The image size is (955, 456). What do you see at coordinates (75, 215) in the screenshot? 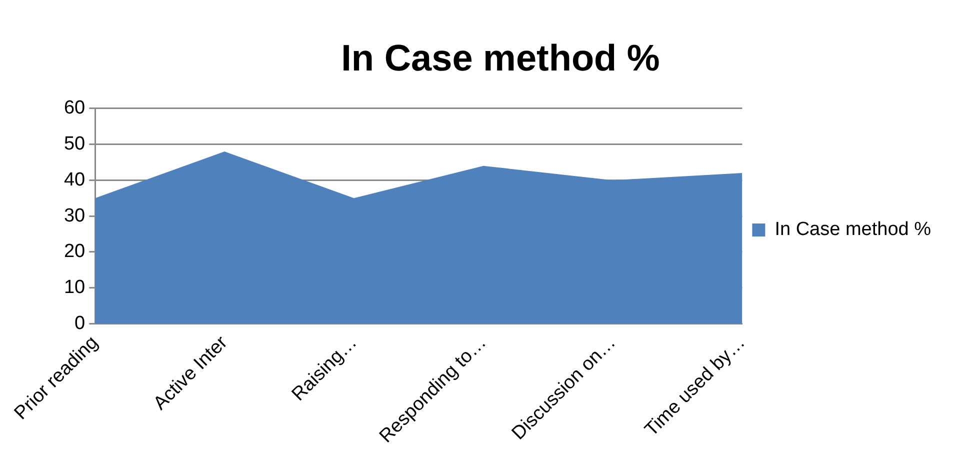
I see `y-tick-label: 30` at bounding box center [75, 215].